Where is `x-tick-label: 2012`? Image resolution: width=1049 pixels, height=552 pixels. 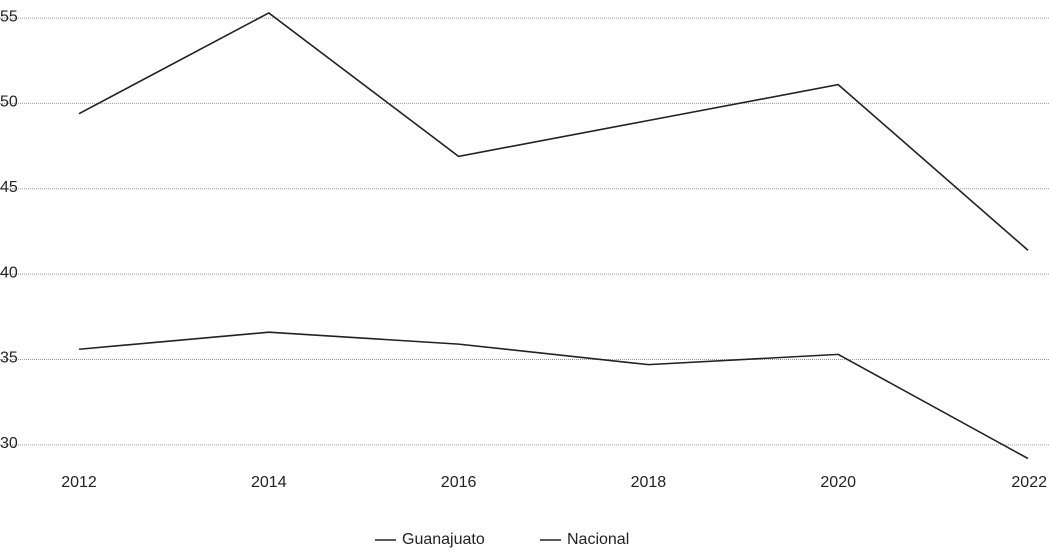
x-tick-label: 2012 is located at coordinates (79, 482).